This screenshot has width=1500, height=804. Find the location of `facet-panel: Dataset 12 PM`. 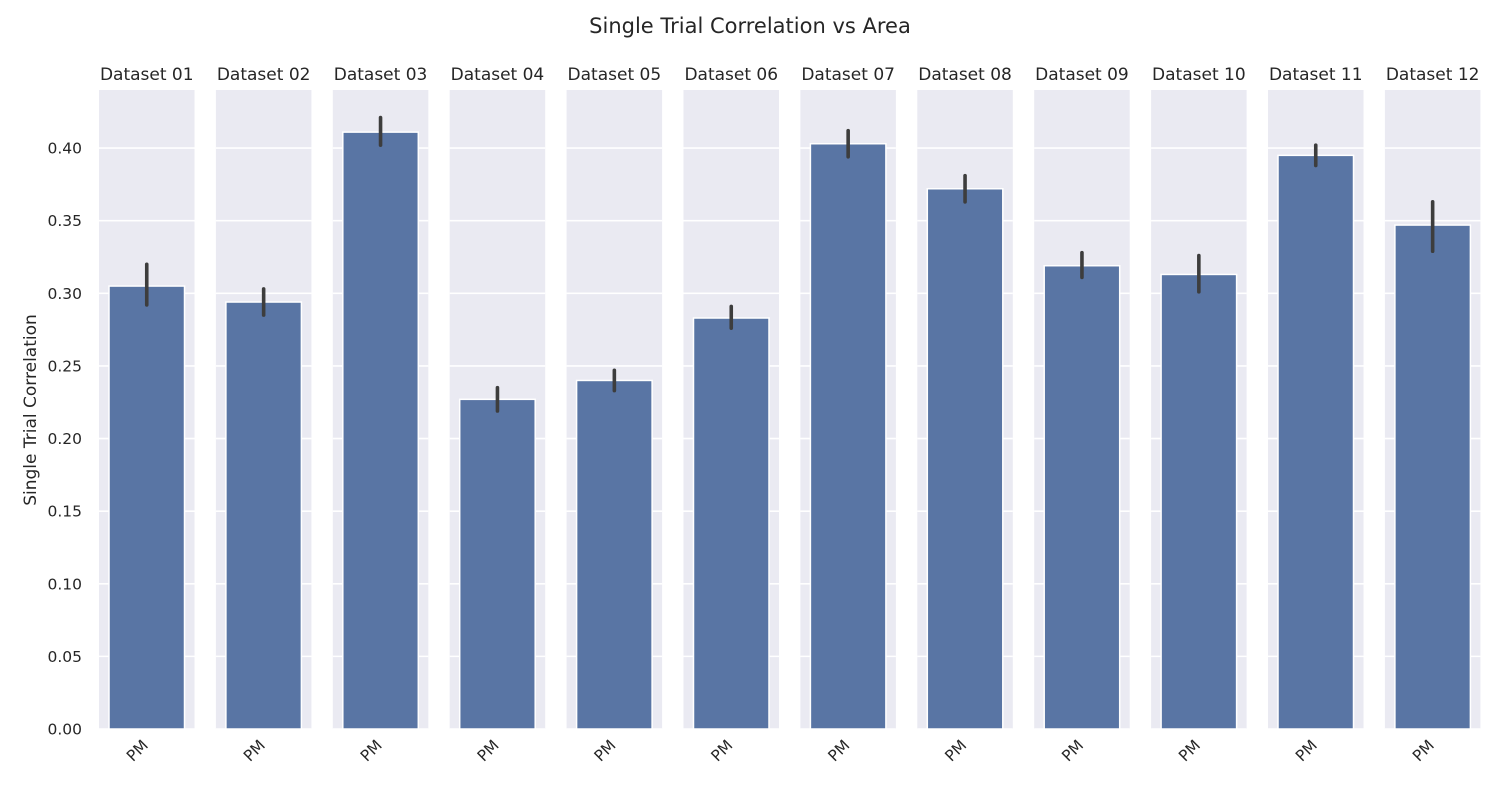

facet-panel: Dataset 12 PM is located at coordinates (1432, 415).